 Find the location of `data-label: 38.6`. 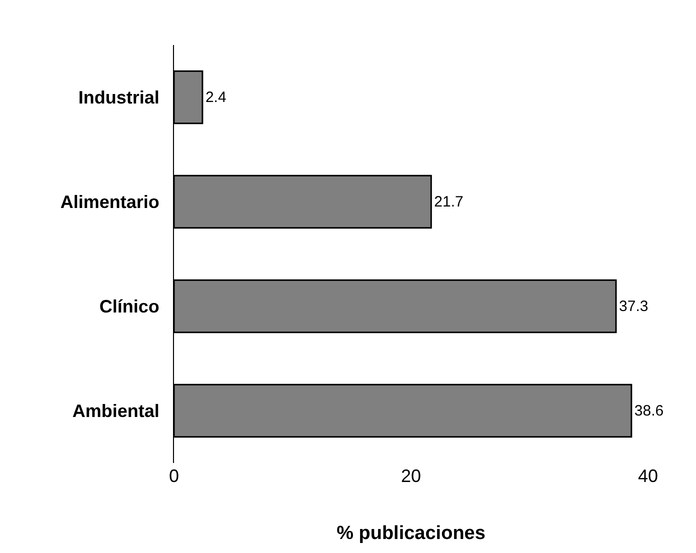

data-label: 38.6 is located at coordinates (649, 411).